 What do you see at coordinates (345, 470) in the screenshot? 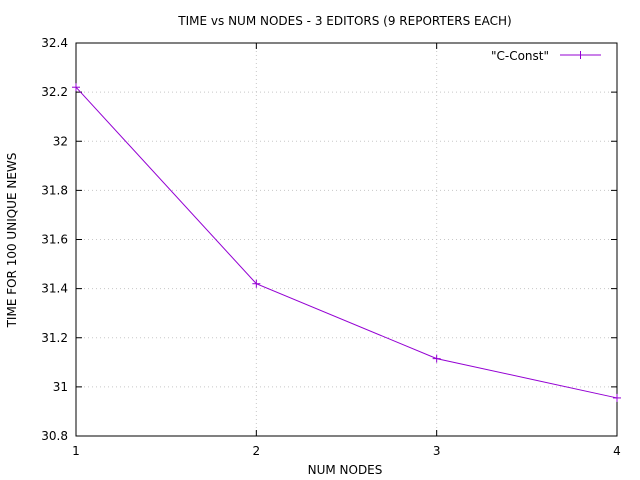
I see `x-axis-label: NUM NODES` at bounding box center [345, 470].